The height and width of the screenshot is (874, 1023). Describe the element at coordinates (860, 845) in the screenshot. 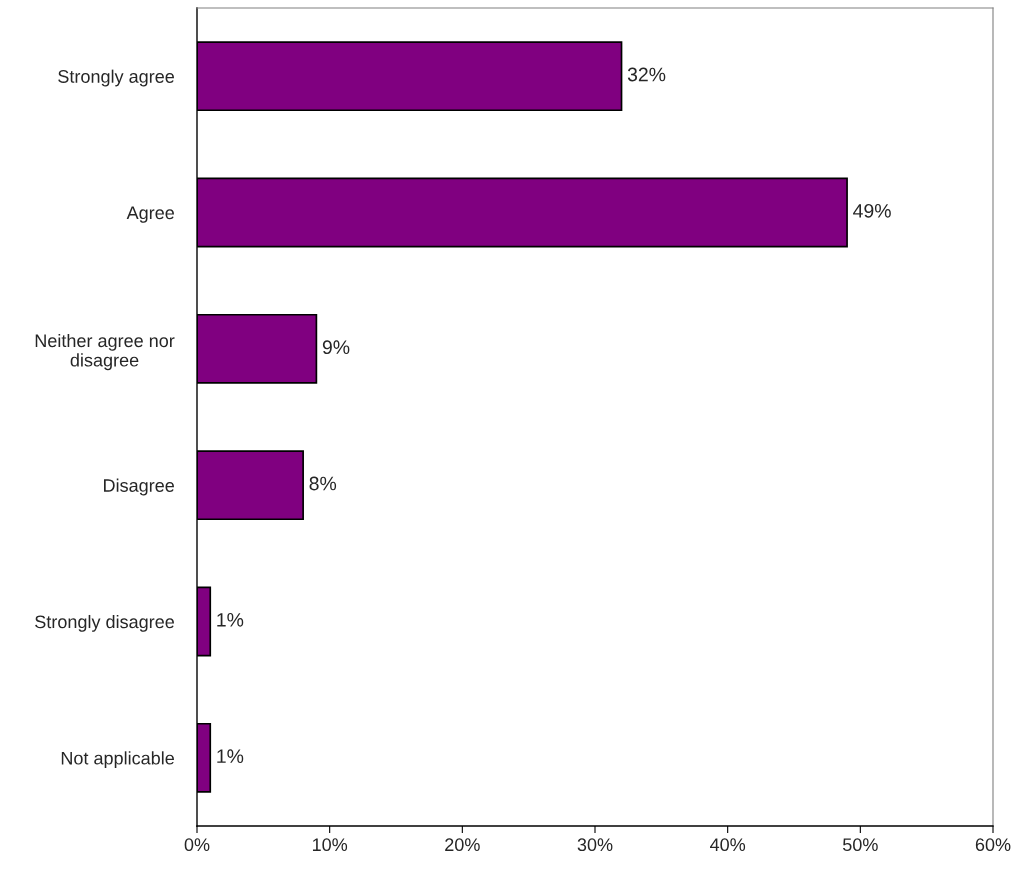

I see `x-tick-label: 50%` at that location.